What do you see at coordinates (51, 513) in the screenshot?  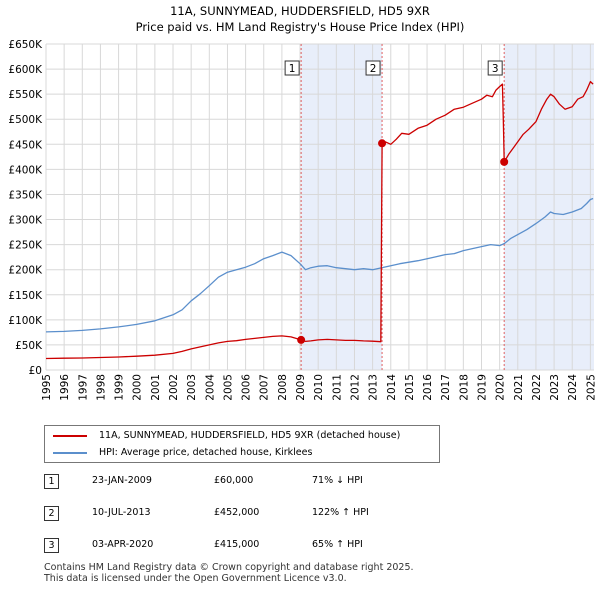 I see `sale-badge: 2` at bounding box center [51, 513].